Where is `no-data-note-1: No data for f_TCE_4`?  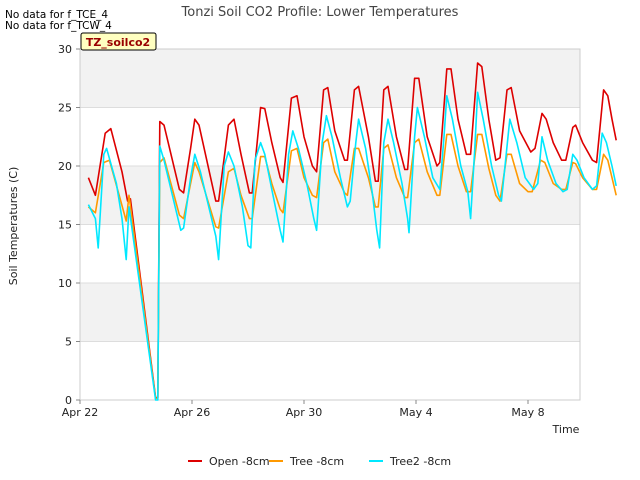
no-data-note-1: No data for f_TCE_4 is located at coordinates (57, 15).